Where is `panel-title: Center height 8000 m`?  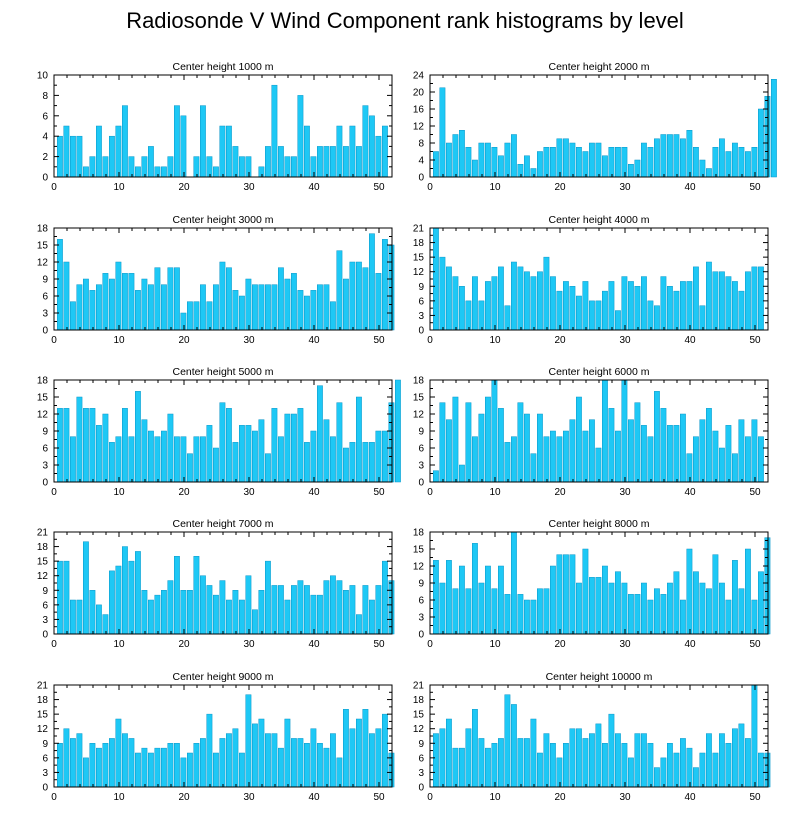
panel-title: Center height 8000 m is located at coordinates (599, 524).